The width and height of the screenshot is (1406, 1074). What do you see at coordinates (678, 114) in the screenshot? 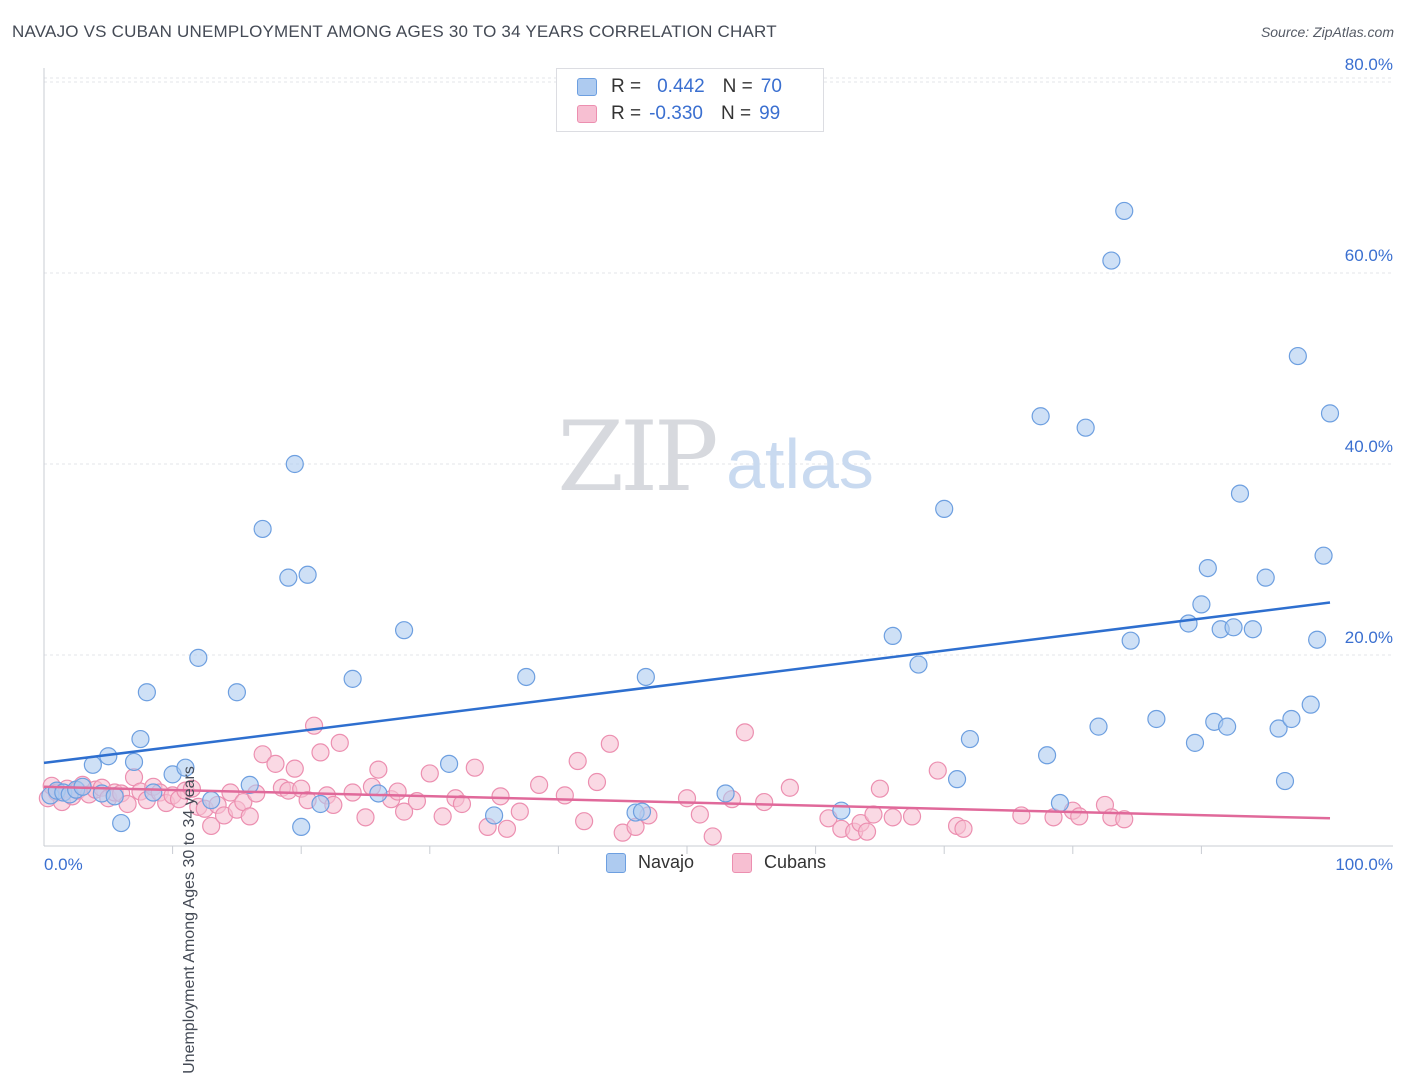
I see `stat-row-cubans: R = -0.330 N = 99` at bounding box center [678, 114].